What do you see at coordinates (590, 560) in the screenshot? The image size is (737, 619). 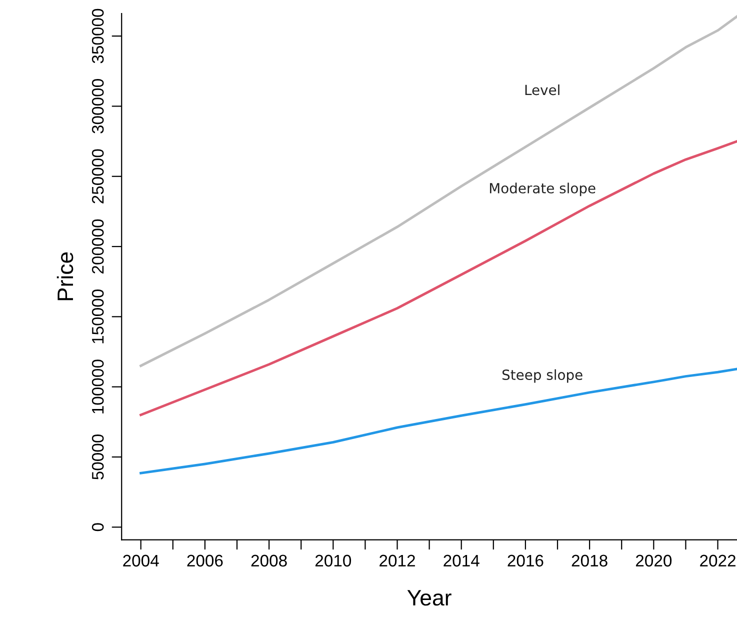 I see `x-tick-label: 2018` at bounding box center [590, 560].